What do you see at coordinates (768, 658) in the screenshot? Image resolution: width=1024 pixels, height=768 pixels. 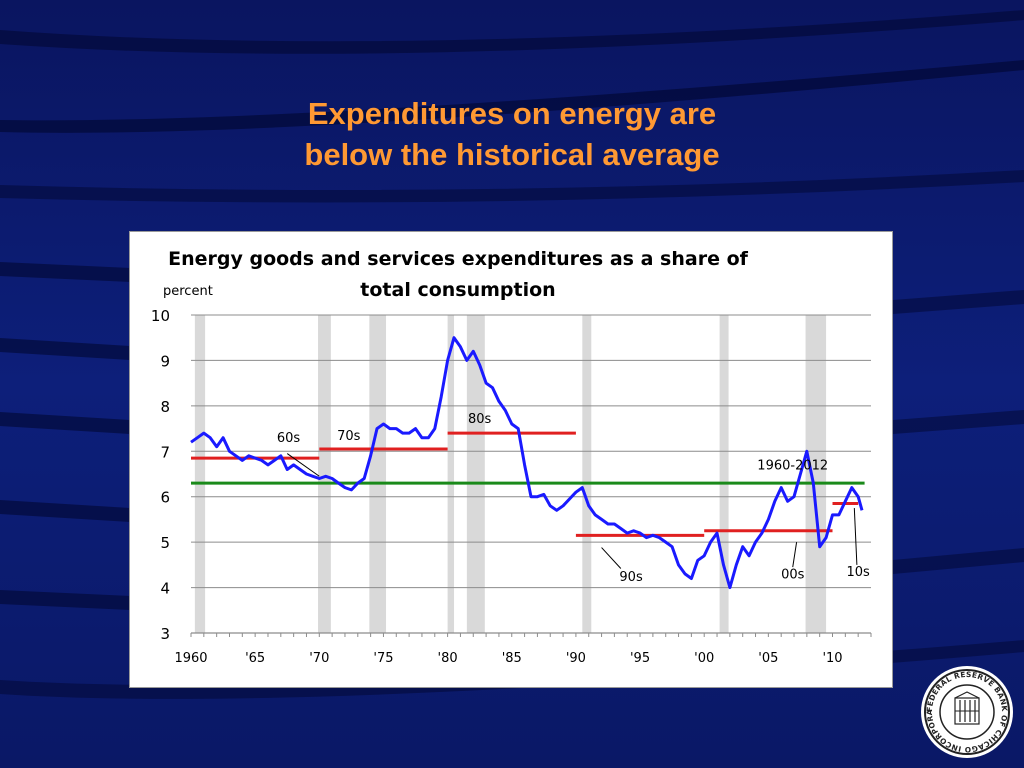 I see `x-tick-label: '05` at bounding box center [768, 658].